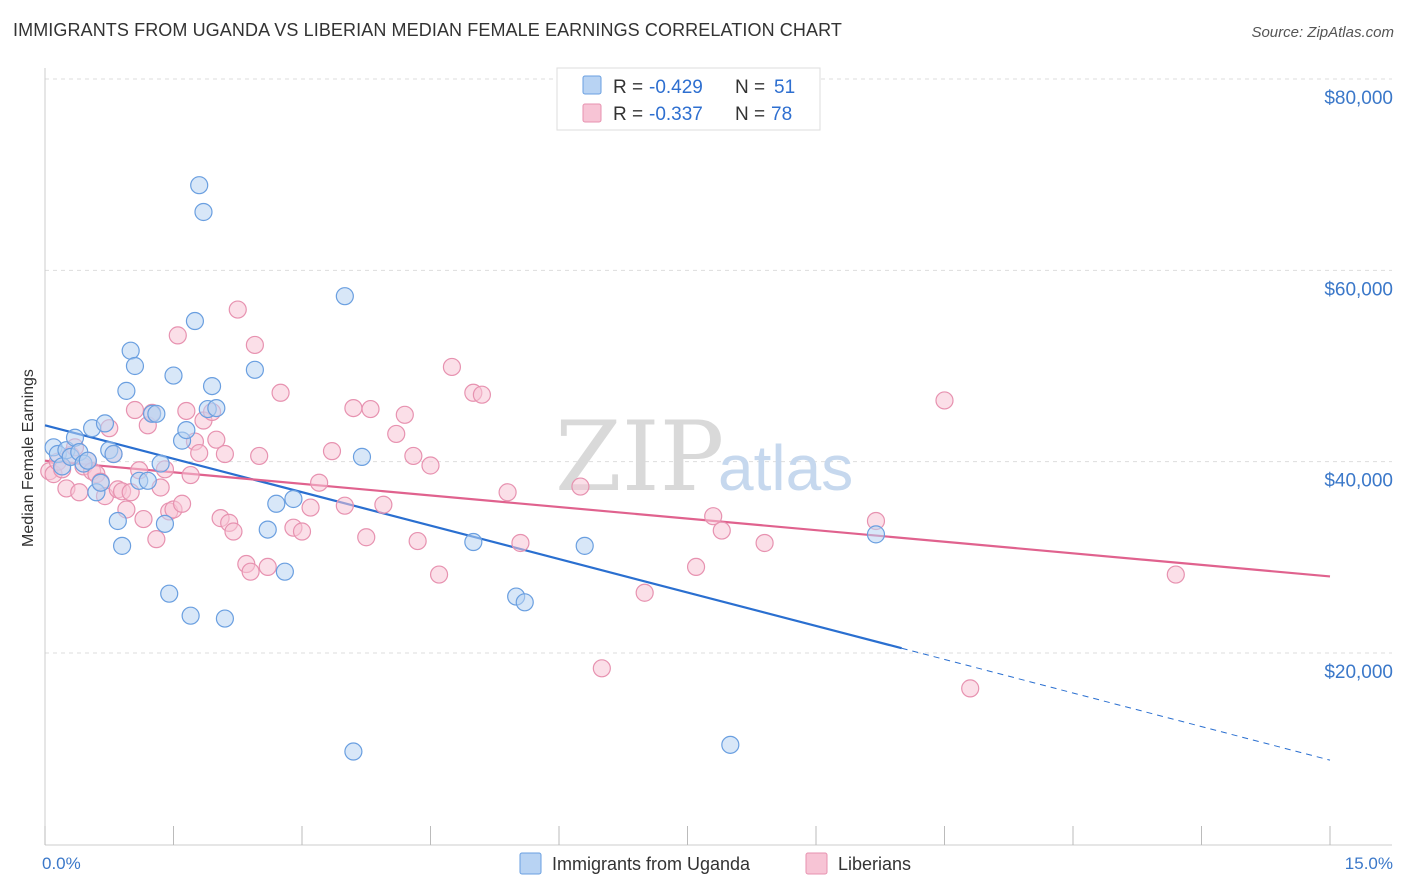  Describe the element at coordinates (1358, 672) in the screenshot. I see `y-tick-label-0: $20,000` at that location.